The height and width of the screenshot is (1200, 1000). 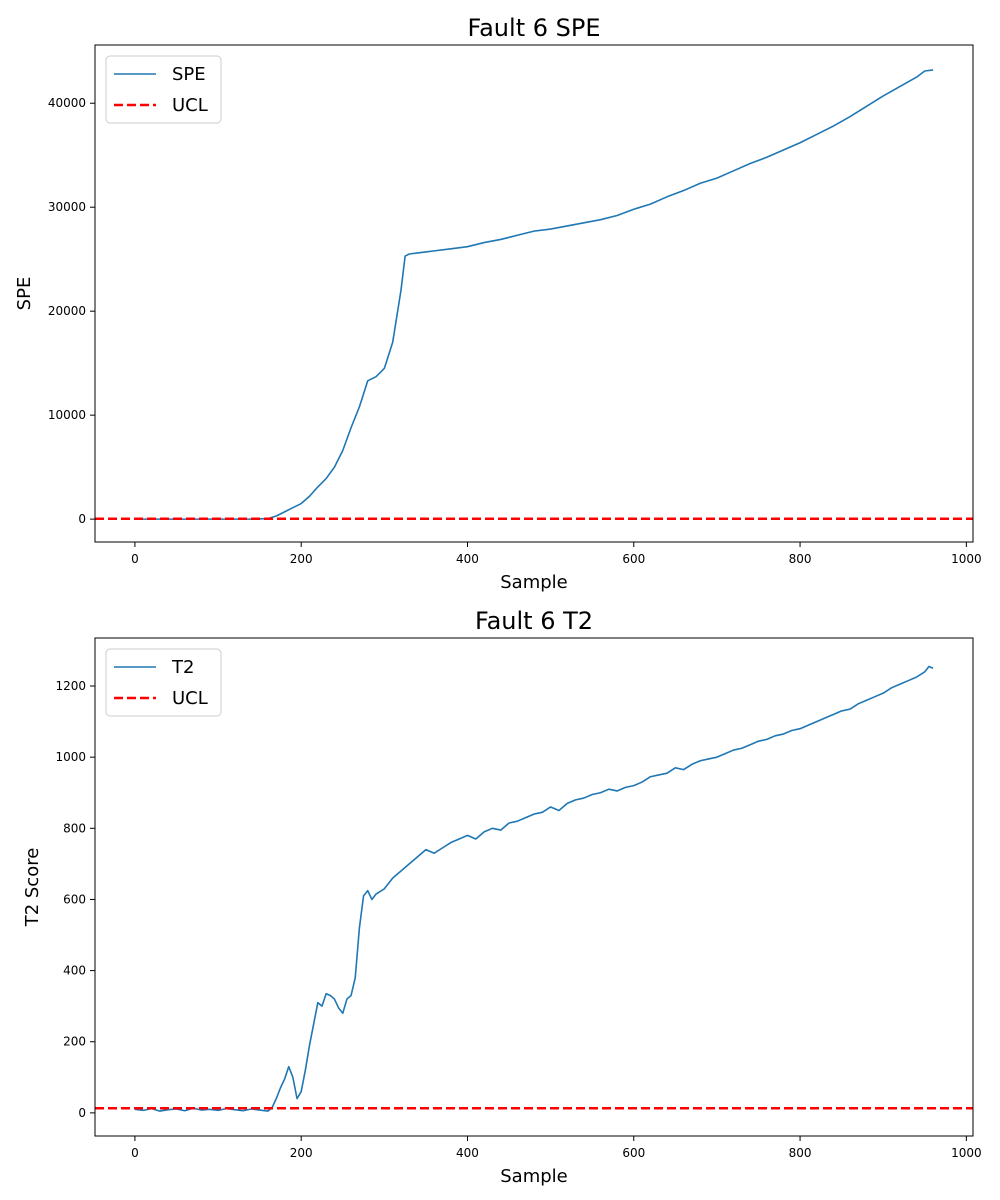 What do you see at coordinates (70, 757) in the screenshot?
I see `y-tick-label: 1000` at bounding box center [70, 757].